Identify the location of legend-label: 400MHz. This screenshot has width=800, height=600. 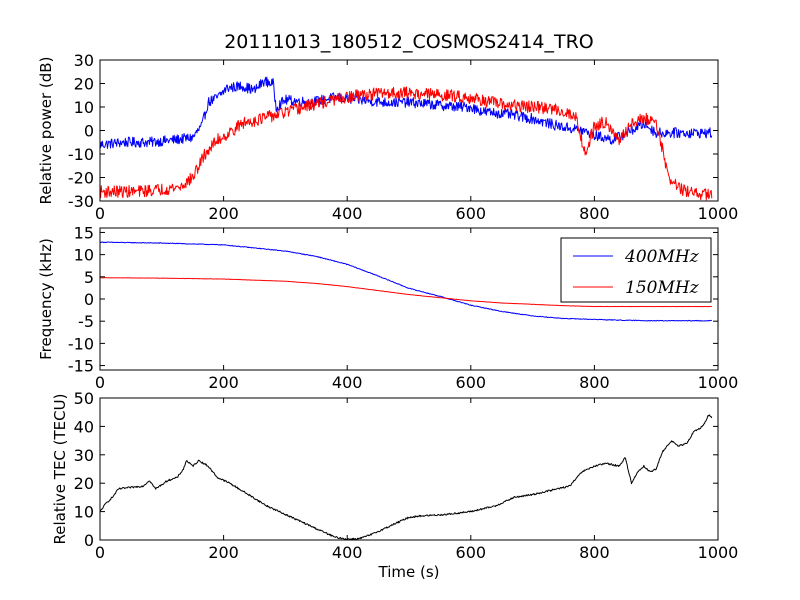
(662, 257).